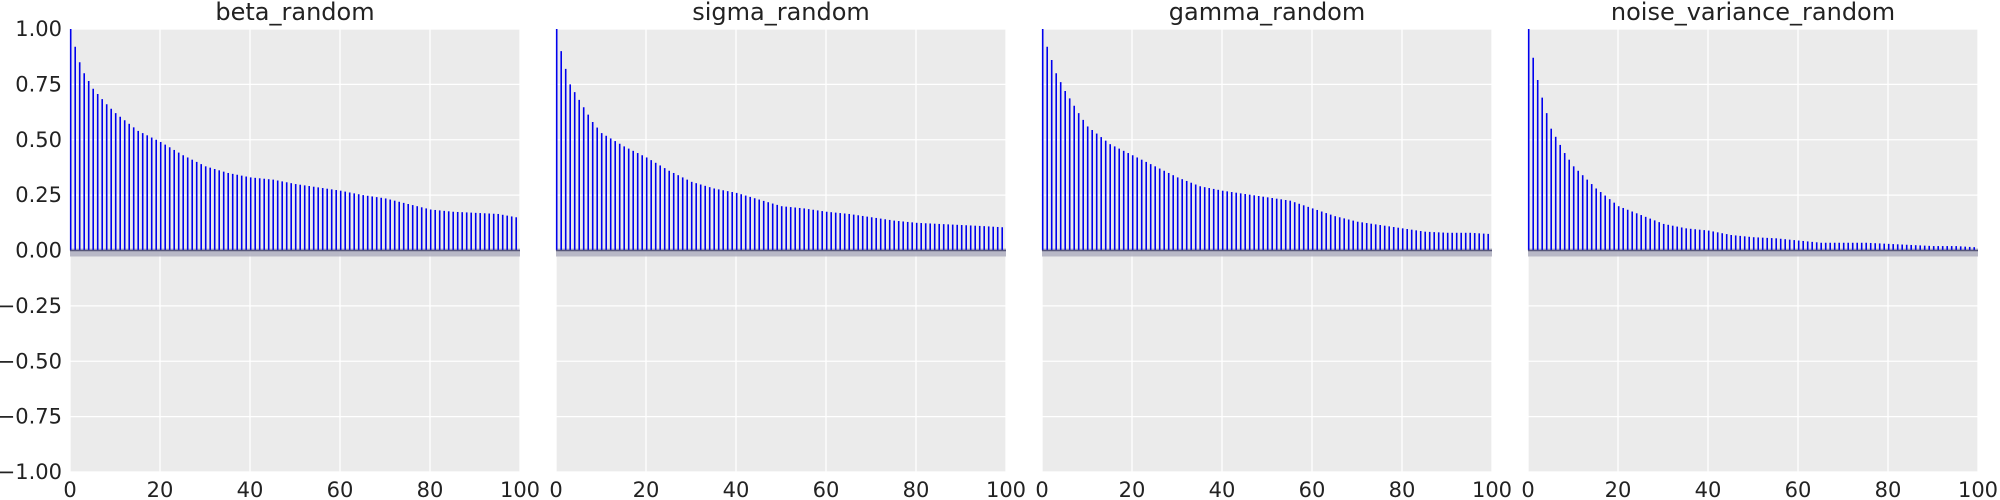  What do you see at coordinates (38, 84) in the screenshot?
I see `y-tick-label: 0.75` at bounding box center [38, 84].